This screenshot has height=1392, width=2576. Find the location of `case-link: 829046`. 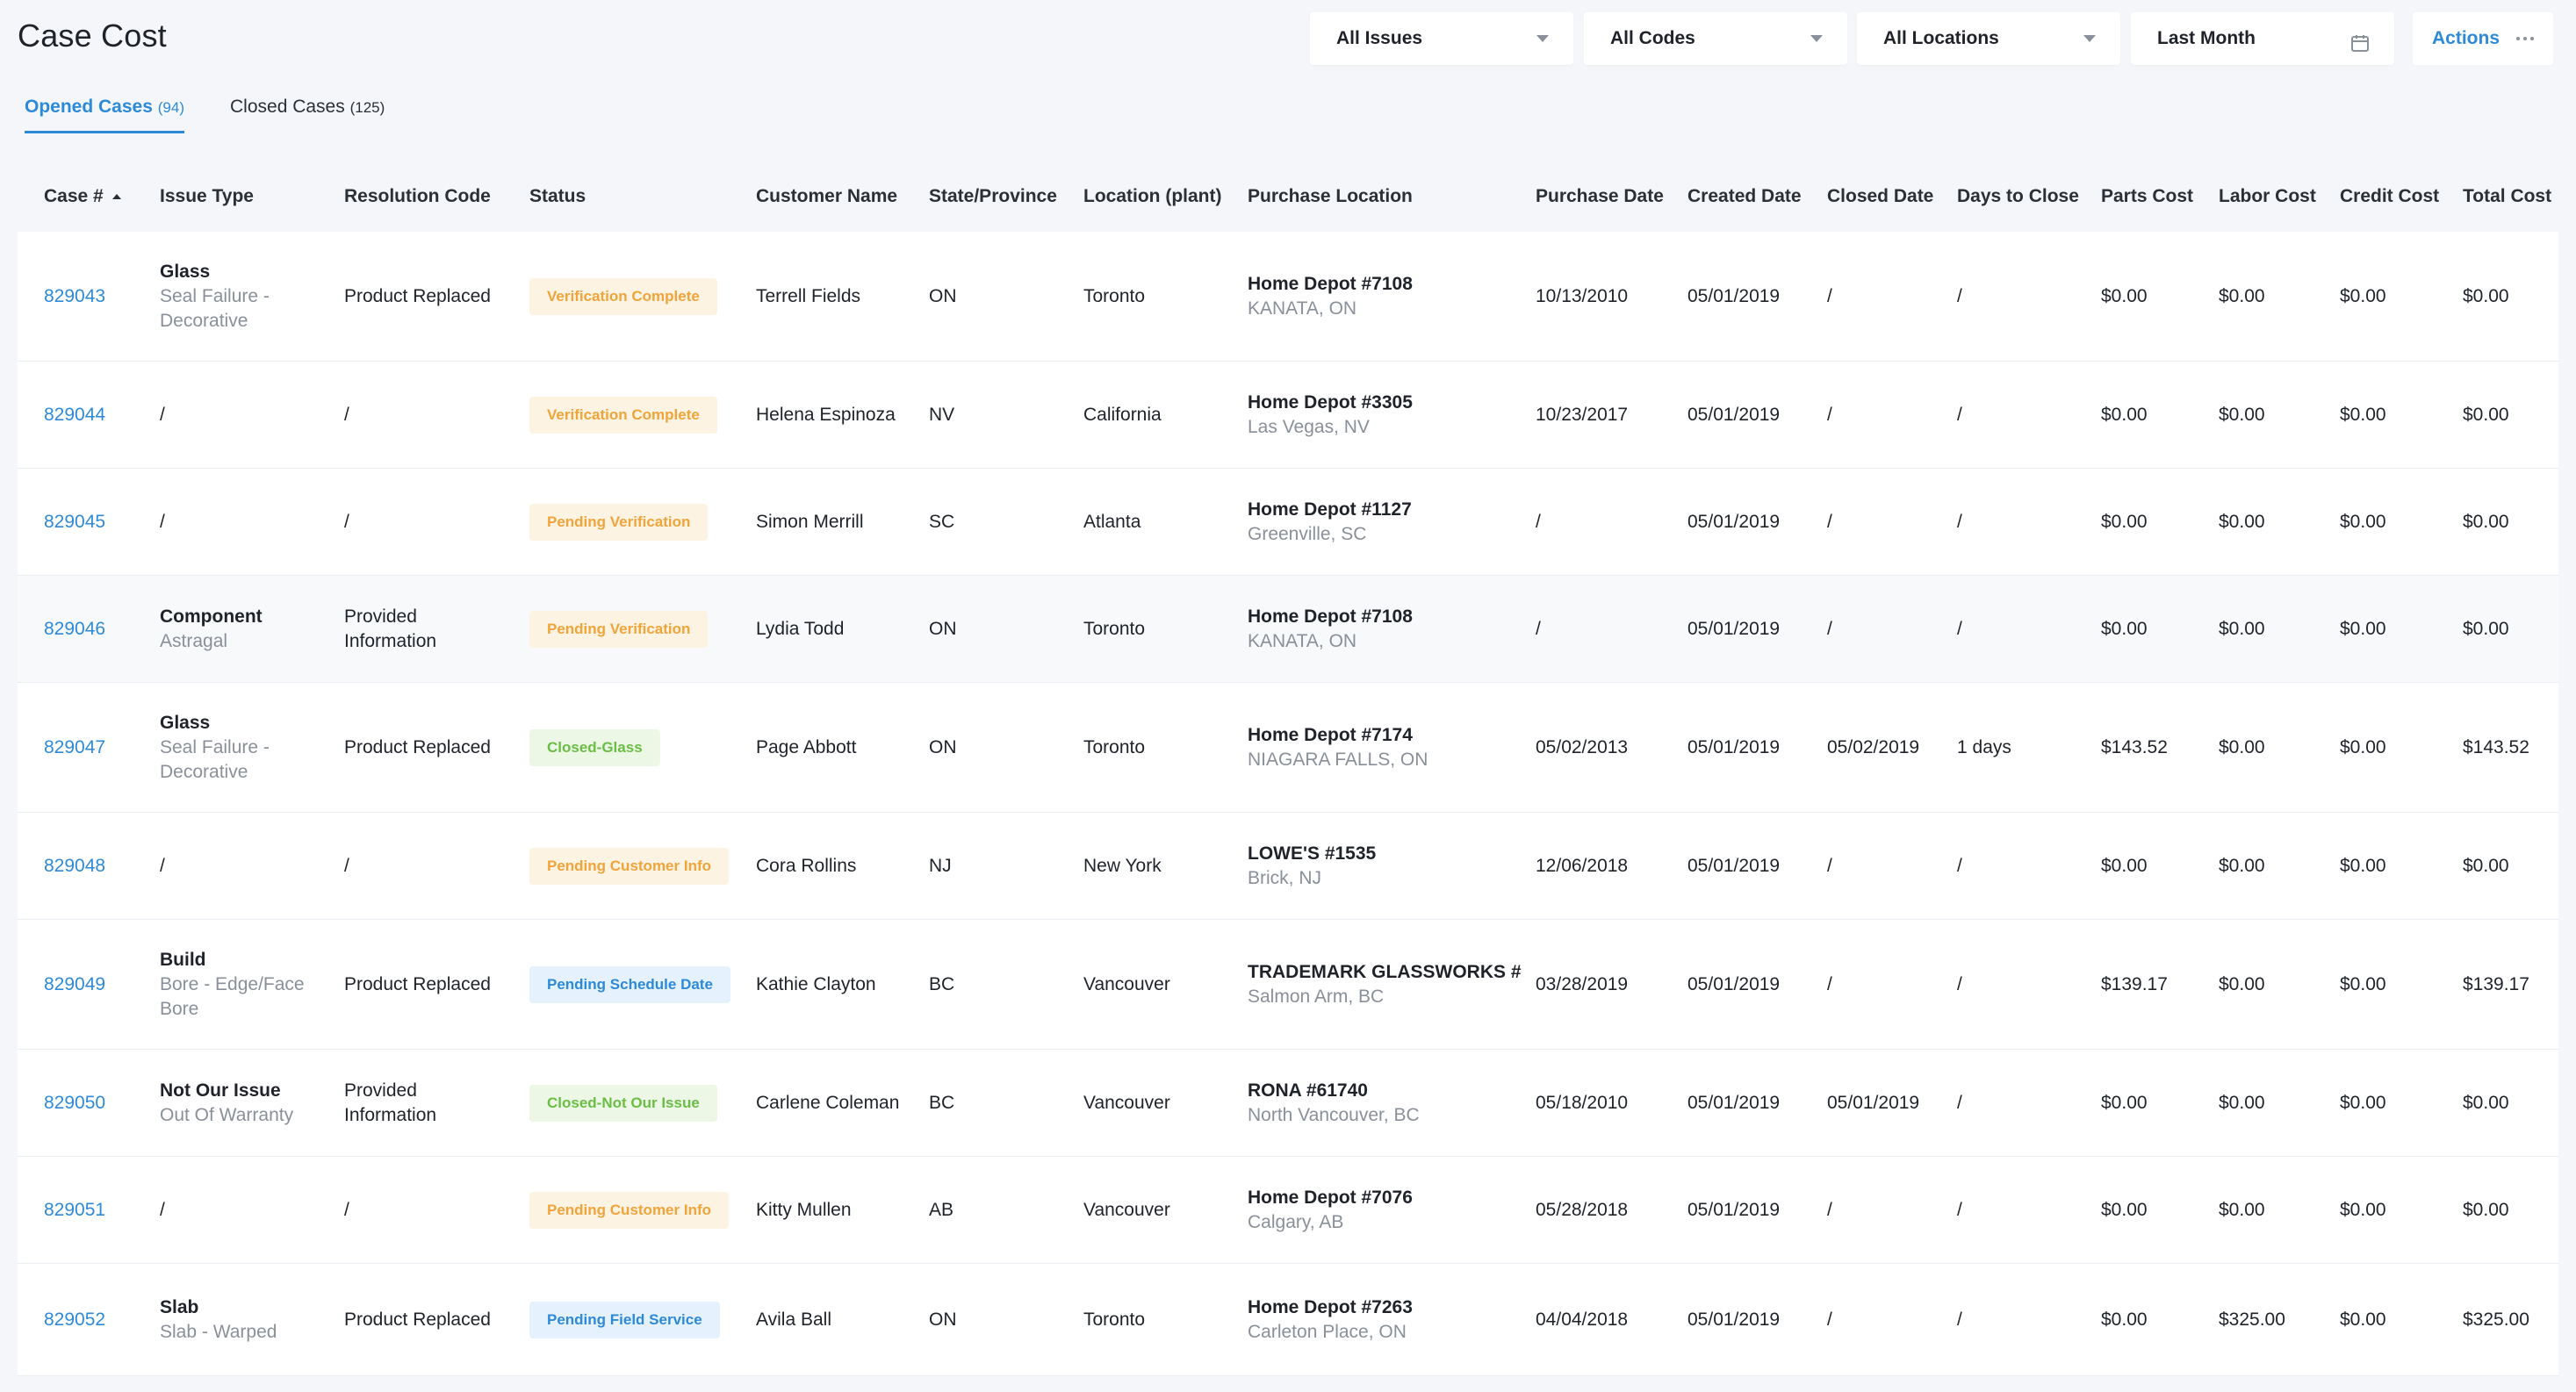

case-link: 829046 is located at coordinates (75, 628).